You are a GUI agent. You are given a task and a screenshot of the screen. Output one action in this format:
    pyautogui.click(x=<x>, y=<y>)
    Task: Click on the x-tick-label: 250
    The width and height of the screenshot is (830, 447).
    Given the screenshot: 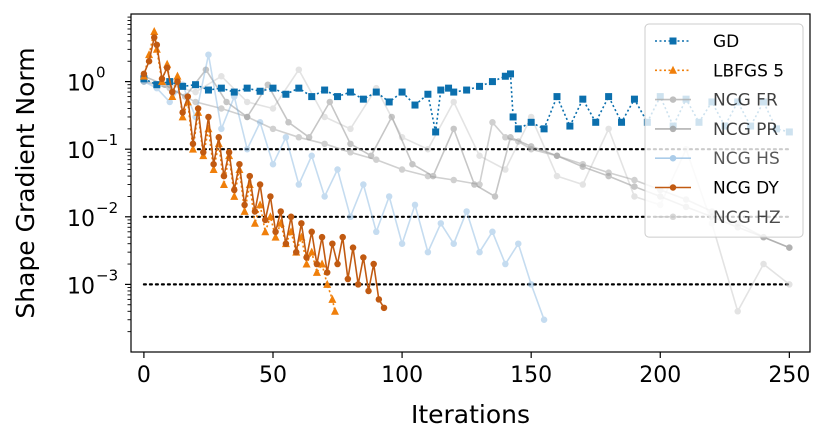 What is the action you would take?
    pyautogui.click(x=789, y=375)
    